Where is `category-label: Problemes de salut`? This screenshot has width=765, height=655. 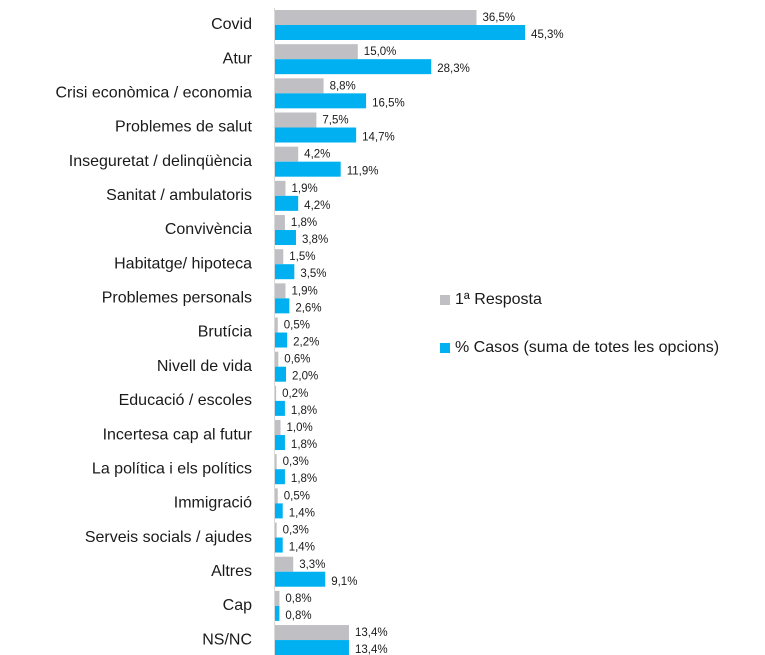
category-label: Problemes de salut is located at coordinates (184, 127).